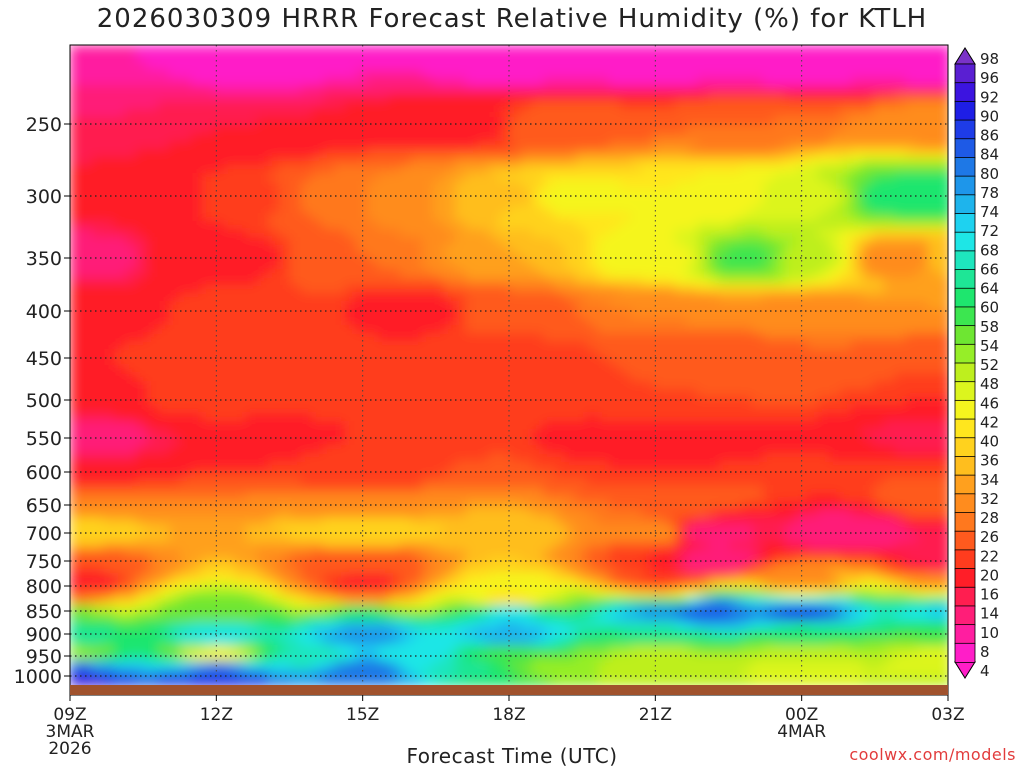 The height and width of the screenshot is (768, 1024). Describe the element at coordinates (947, 715) in the screenshot. I see `x-tick-label: 03Z` at that location.